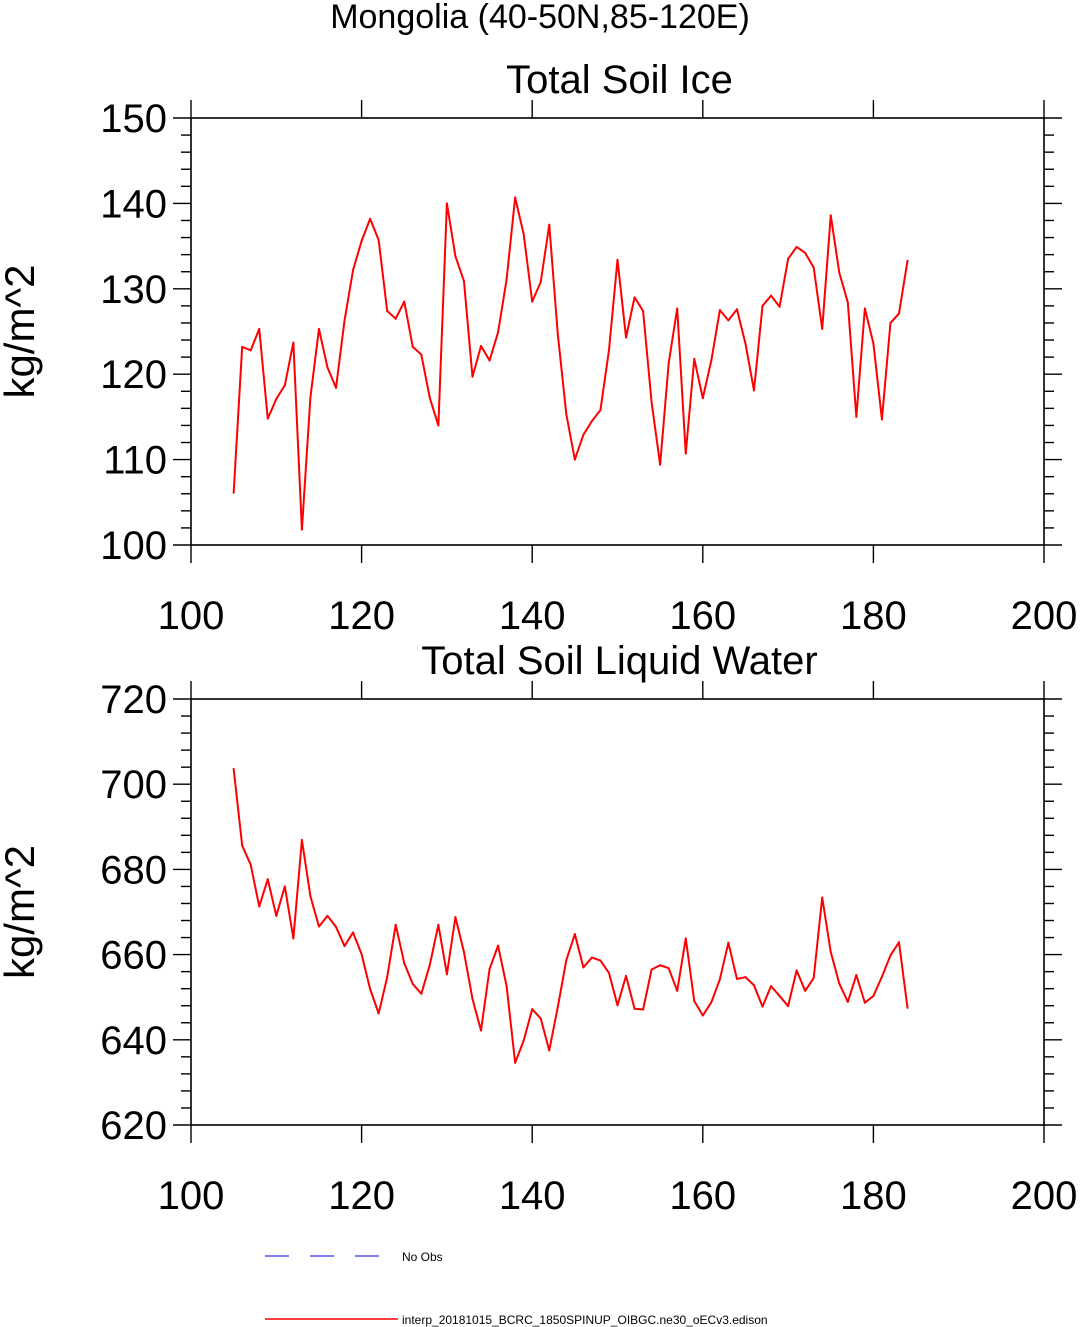  I want to click on y-tick-label: 120, so click(133, 375).